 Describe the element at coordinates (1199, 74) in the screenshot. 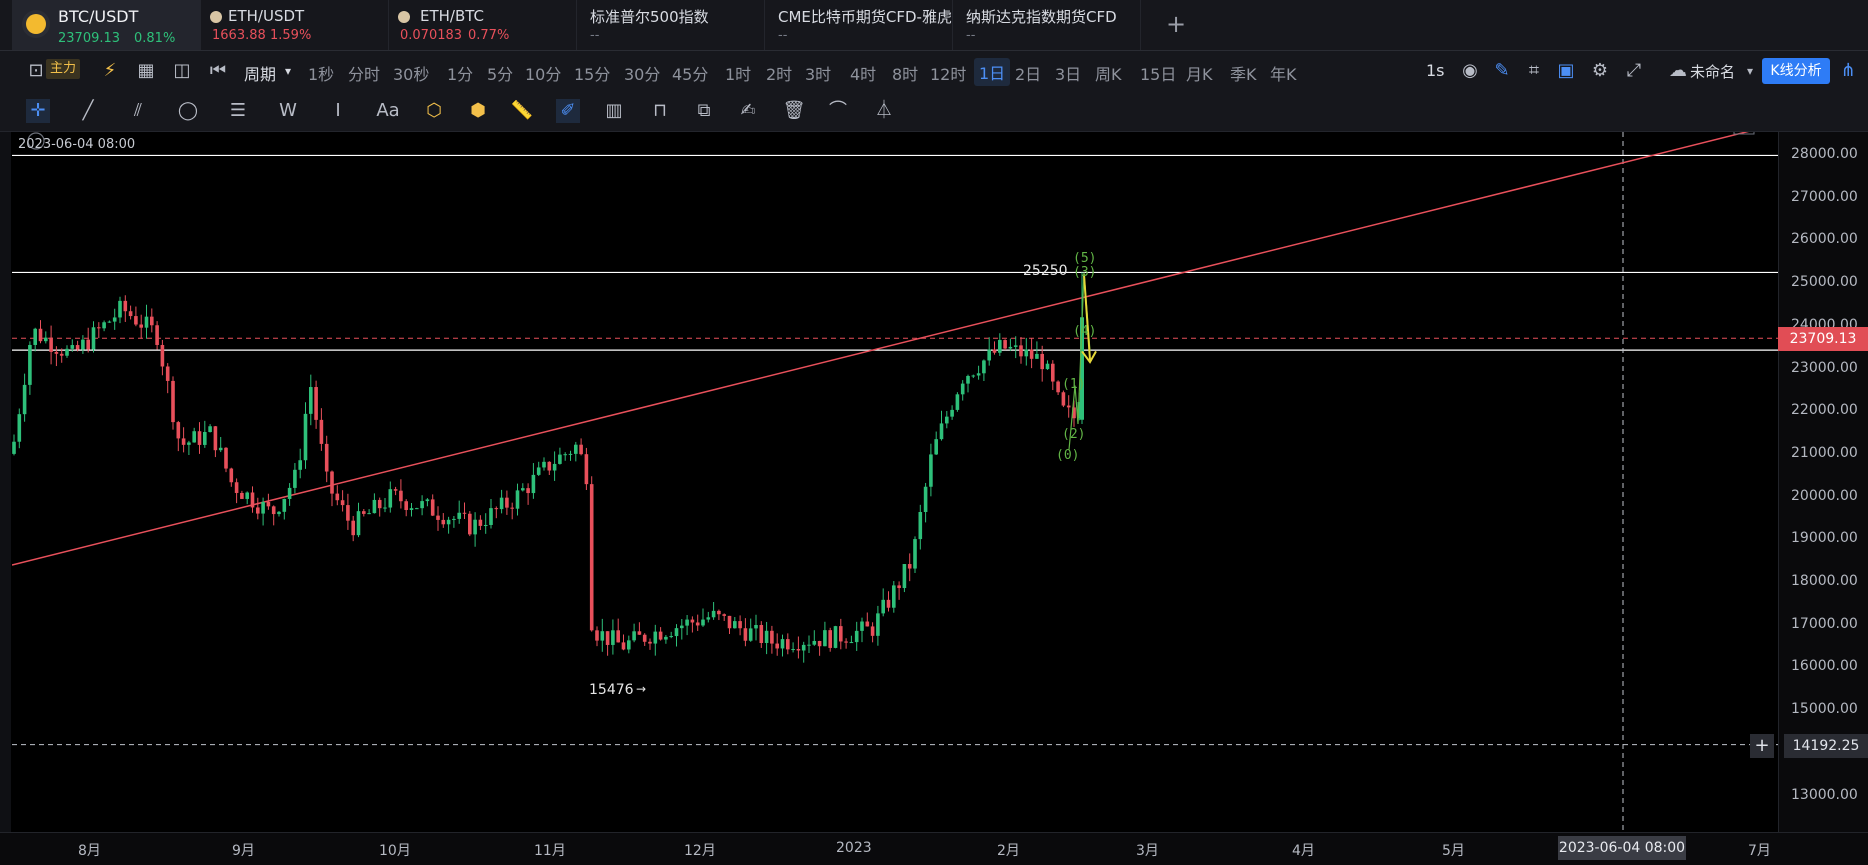

I see `period-item: 月K` at that location.